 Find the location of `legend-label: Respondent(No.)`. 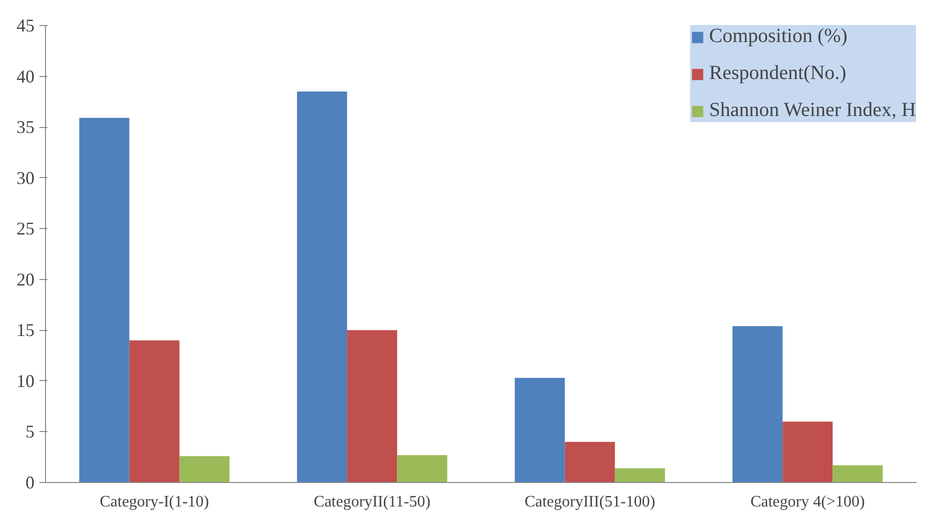

legend-label: Respondent(No.) is located at coordinates (777, 73).